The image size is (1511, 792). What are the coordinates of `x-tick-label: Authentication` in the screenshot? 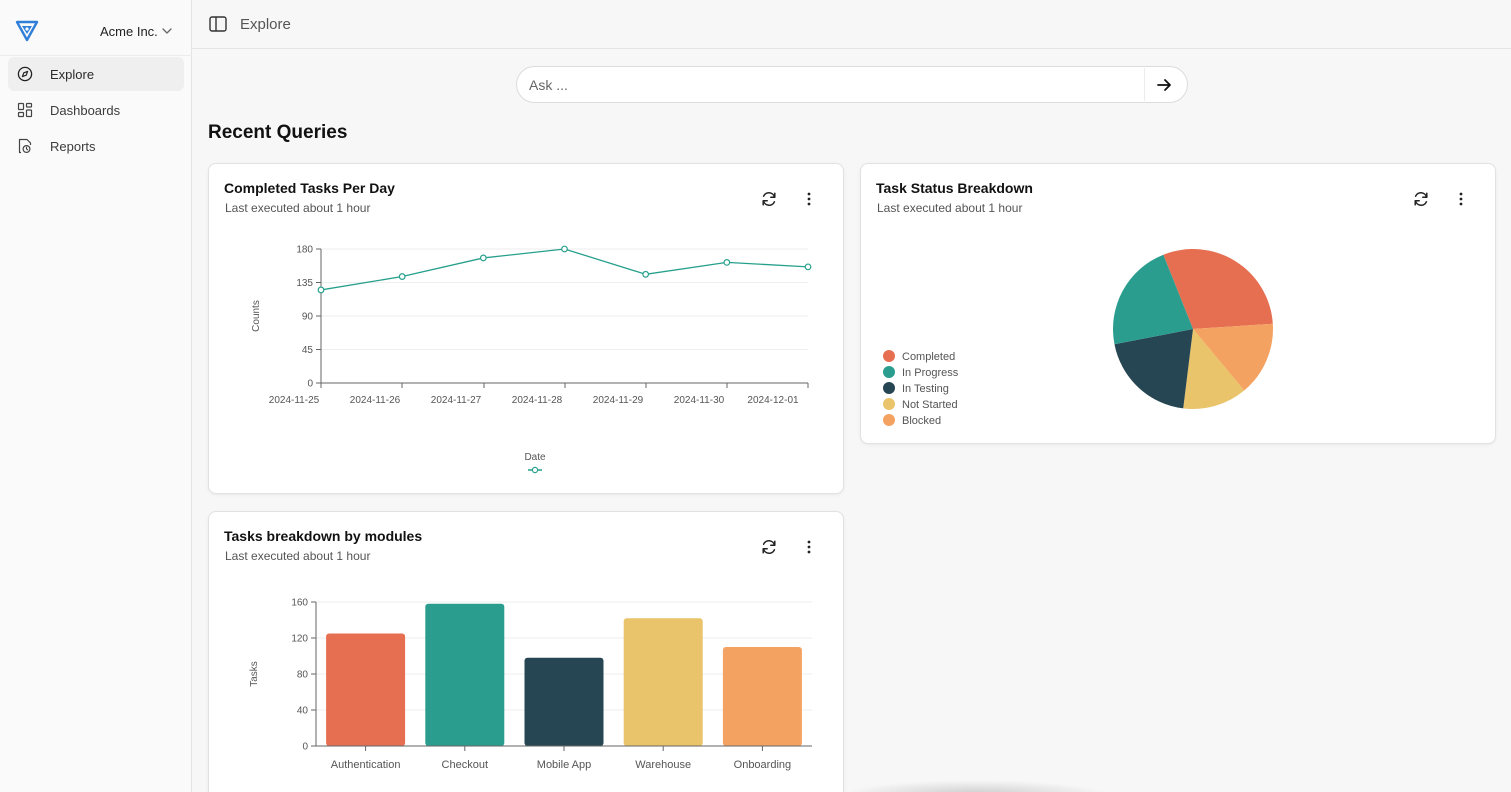 It's located at (366, 765).